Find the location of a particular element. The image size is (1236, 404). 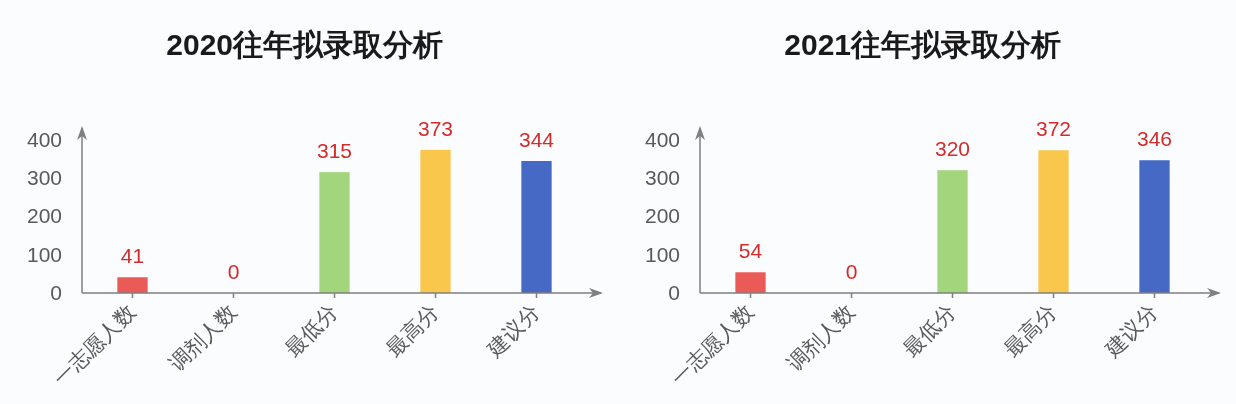

data-label: 315 is located at coordinates (334, 151).